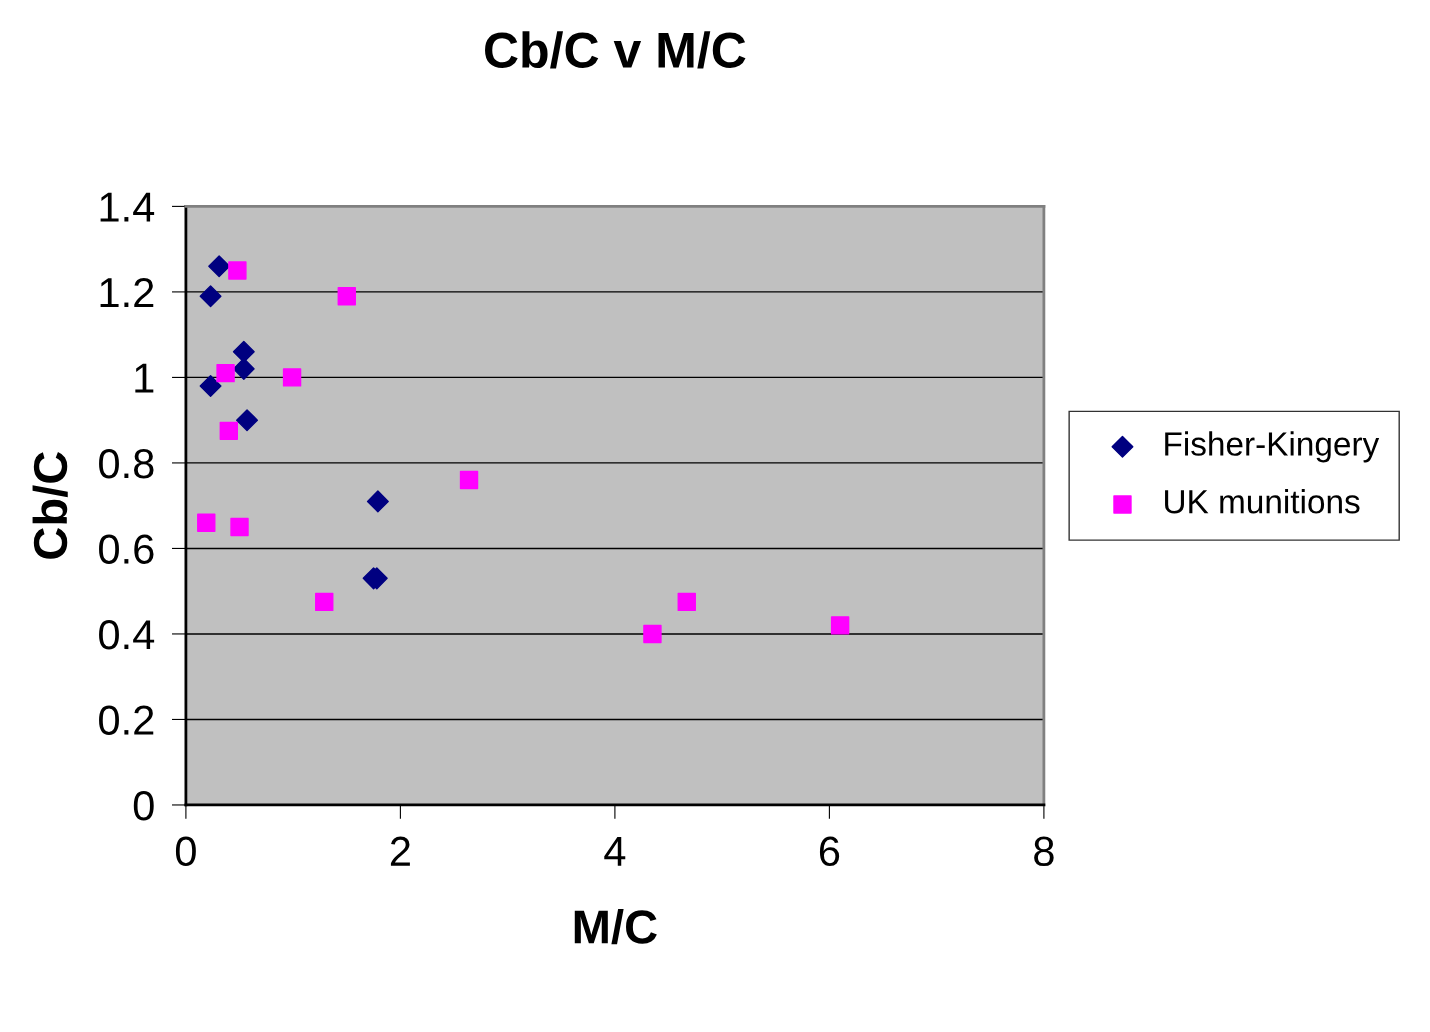 Image resolution: width=1430 pixels, height=1032 pixels. I want to click on y-axis-title: Cb/C, so click(50, 505).